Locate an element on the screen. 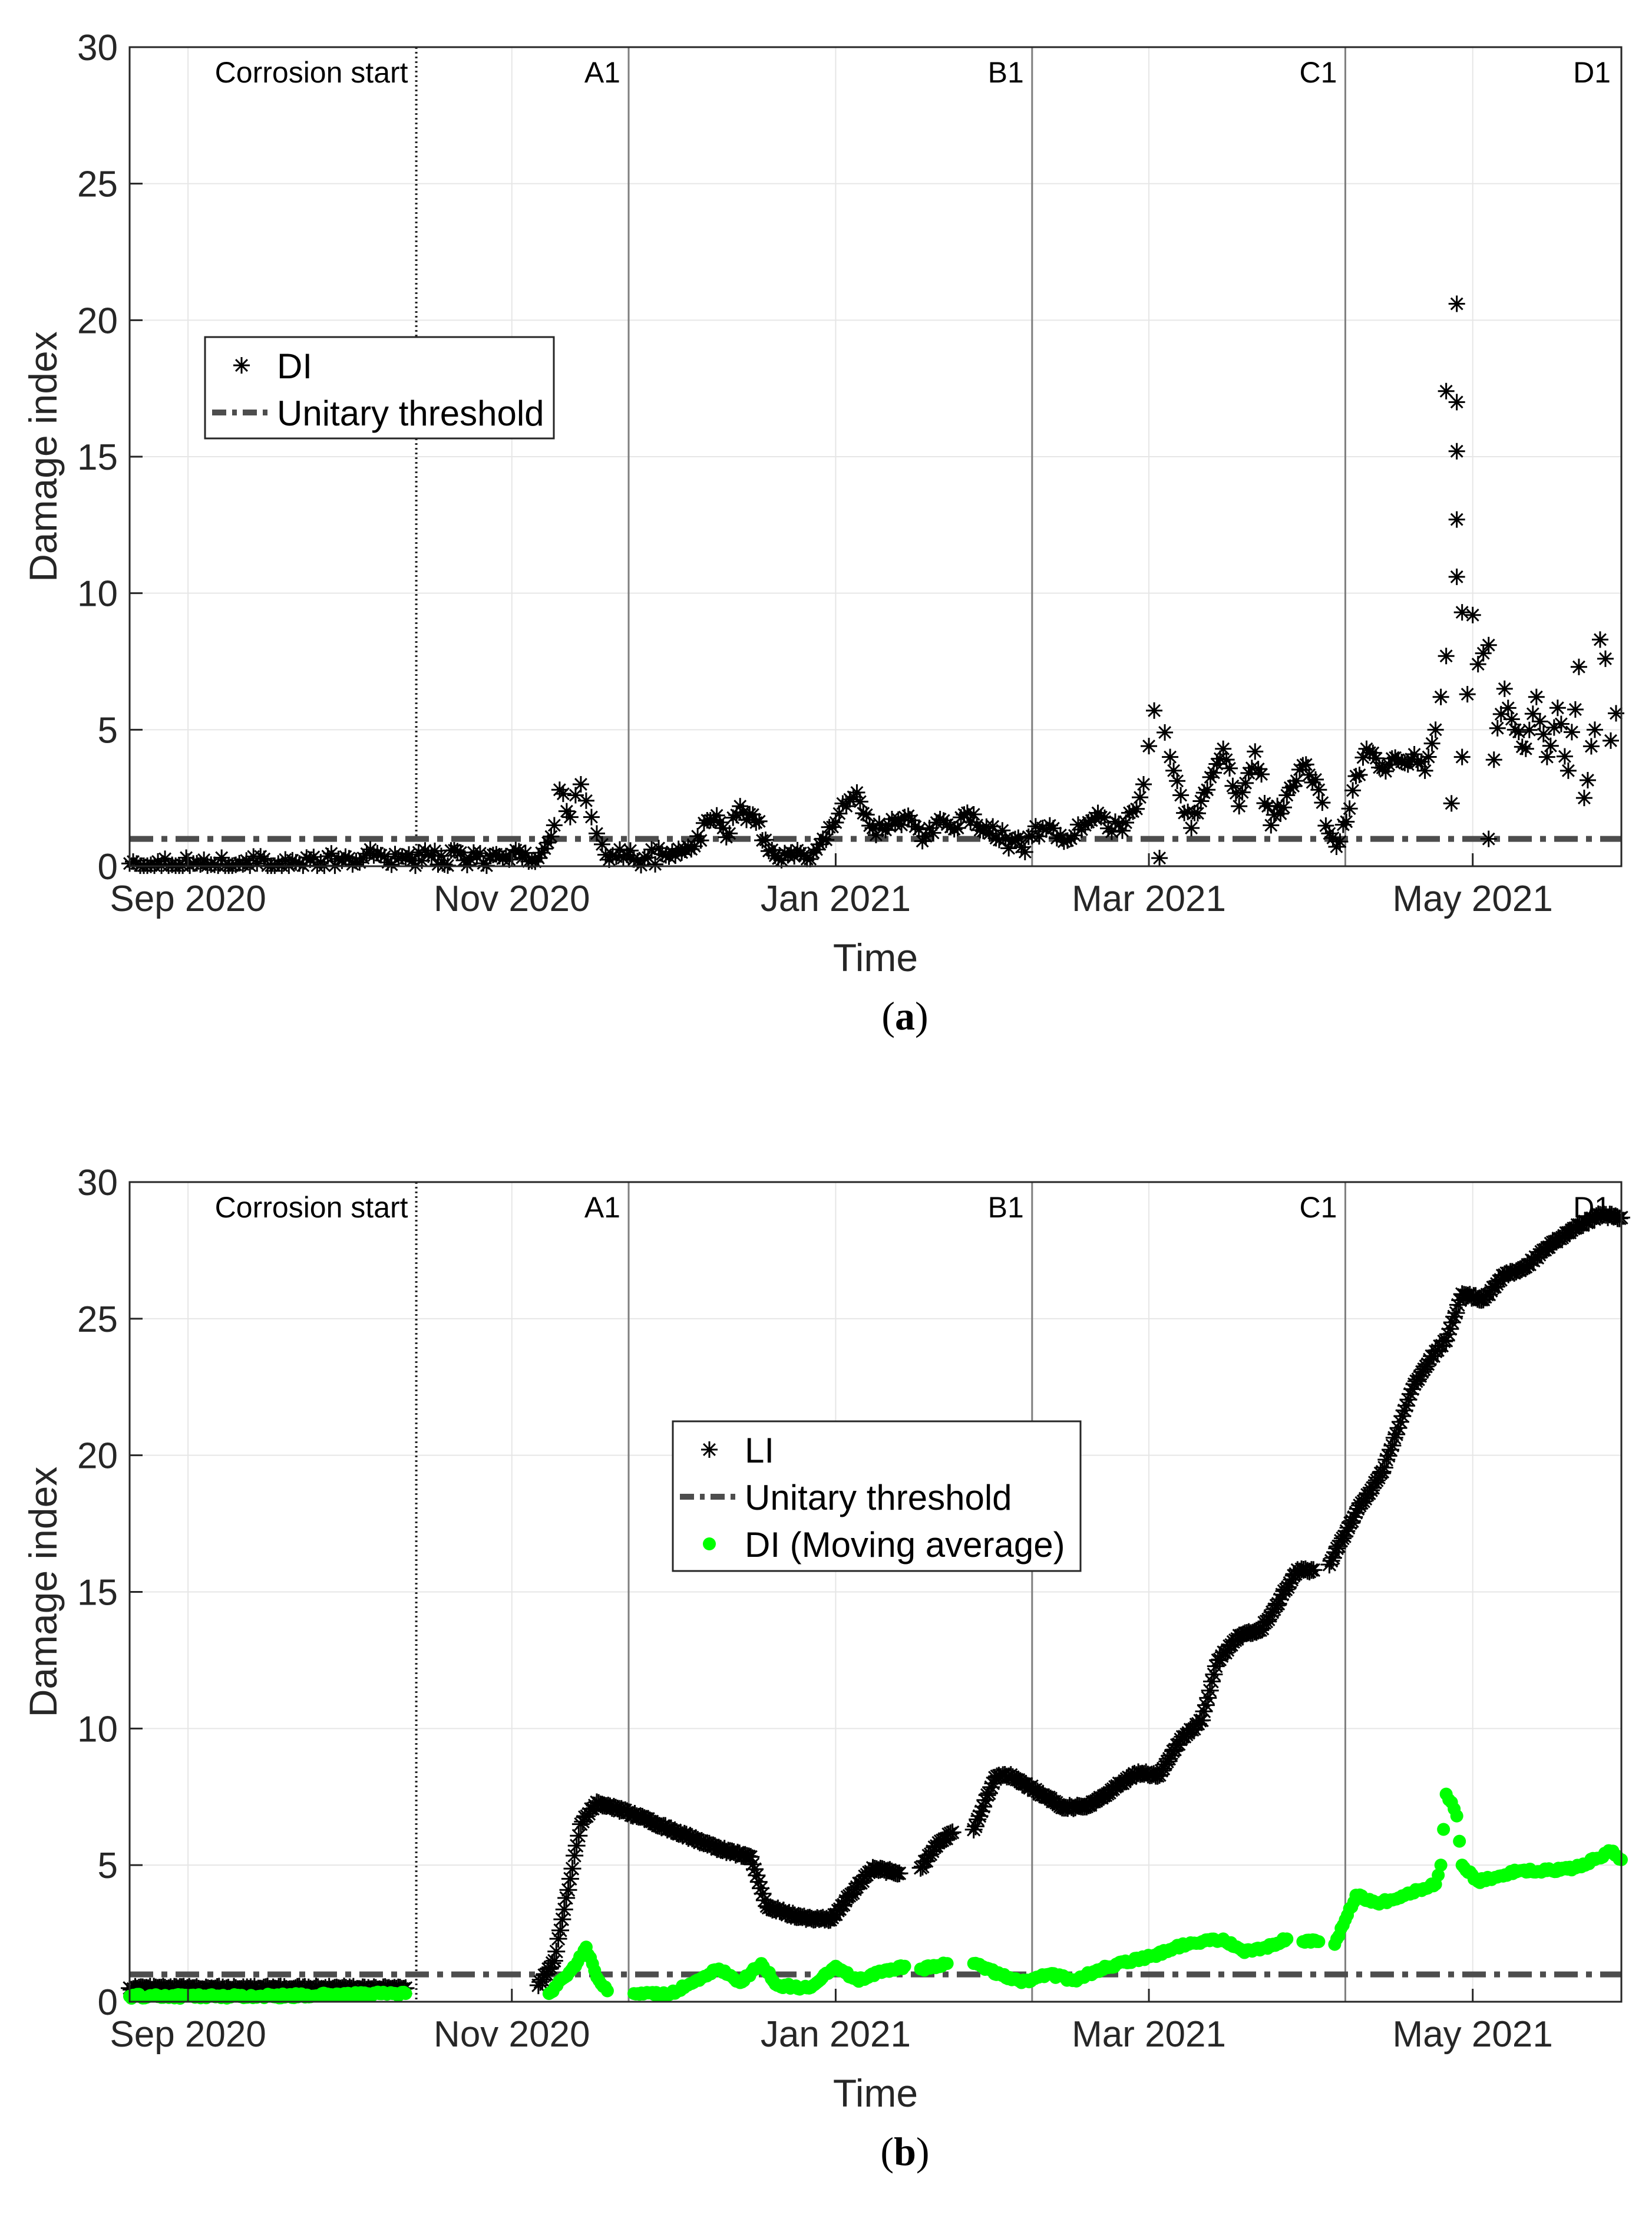  legend-label: DI is located at coordinates (294, 366).